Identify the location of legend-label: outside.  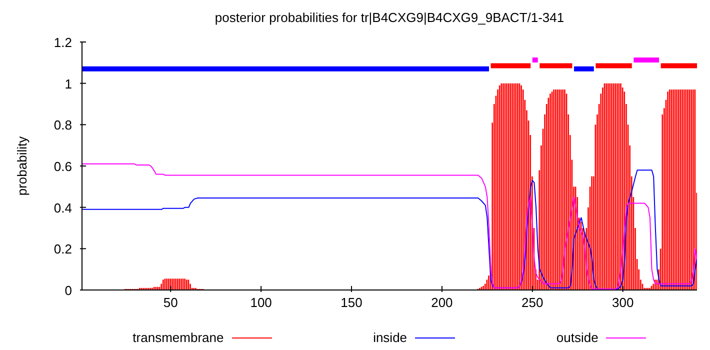
(577, 337).